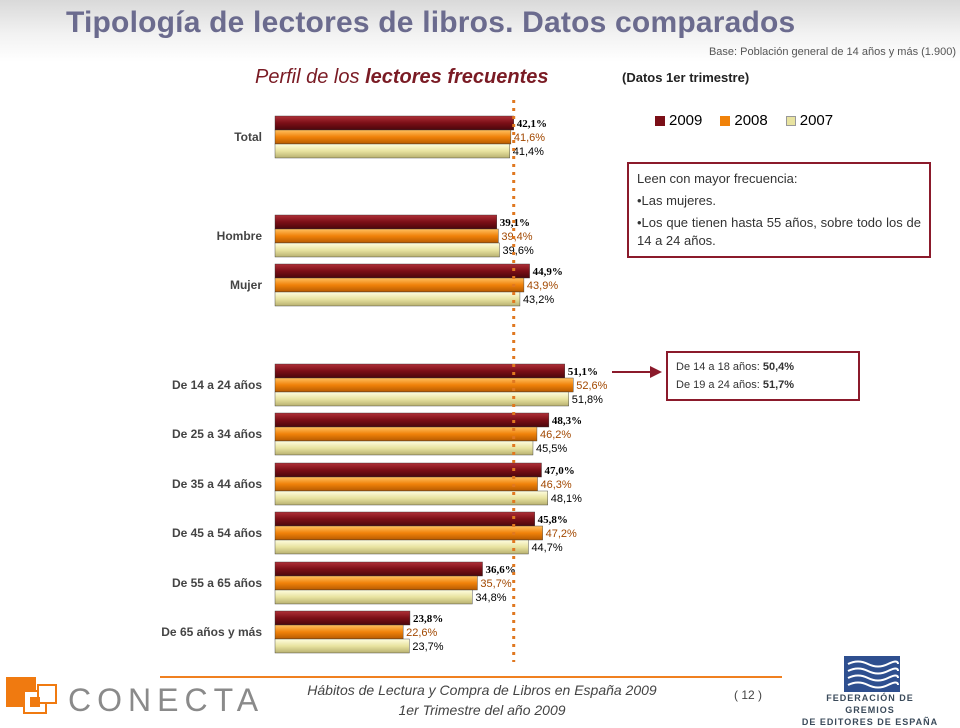  What do you see at coordinates (870, 722) in the screenshot?
I see `federation-line-2: DE EDITORES DE ESPAÑA` at bounding box center [870, 722].